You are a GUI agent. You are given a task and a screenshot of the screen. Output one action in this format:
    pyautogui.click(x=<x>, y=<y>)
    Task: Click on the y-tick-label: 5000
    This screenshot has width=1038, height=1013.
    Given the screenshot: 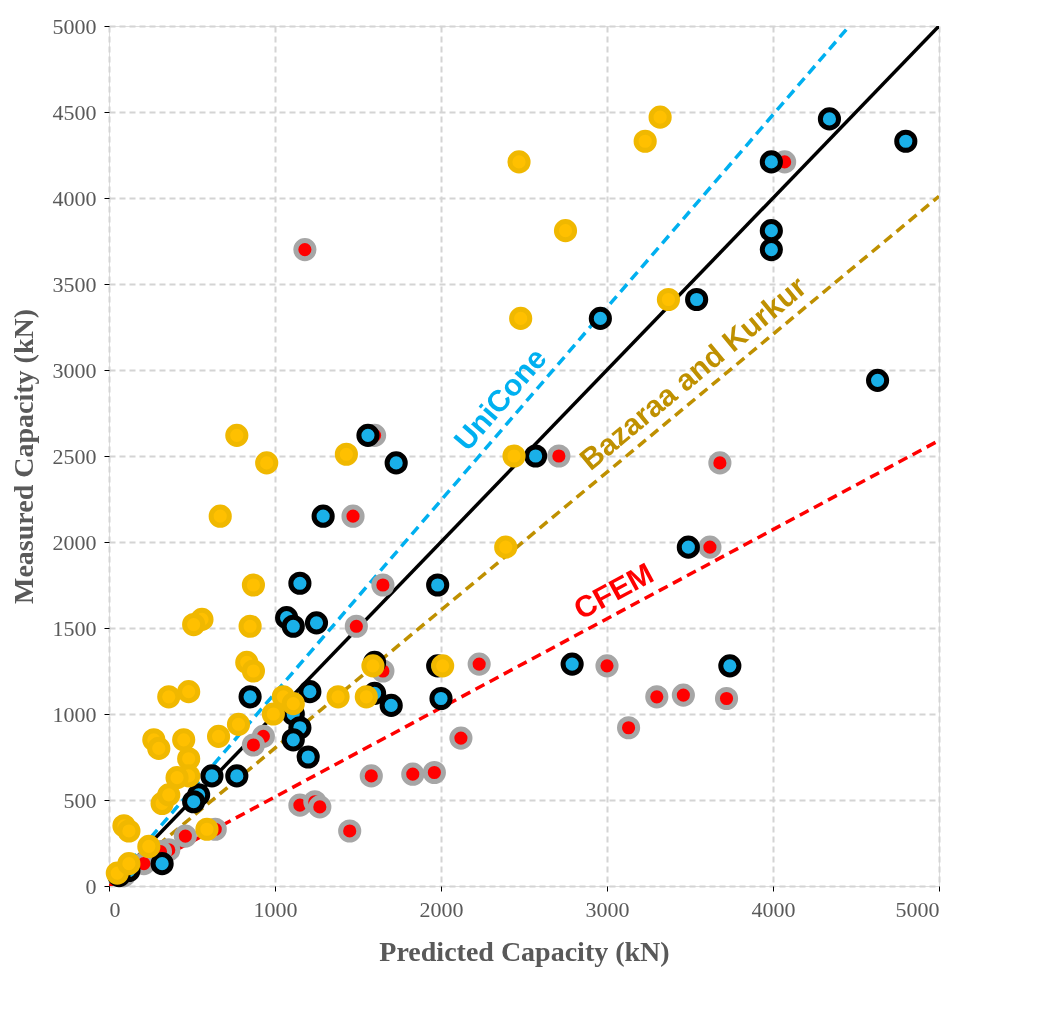 What is the action you would take?
    pyautogui.click(x=74, y=26)
    